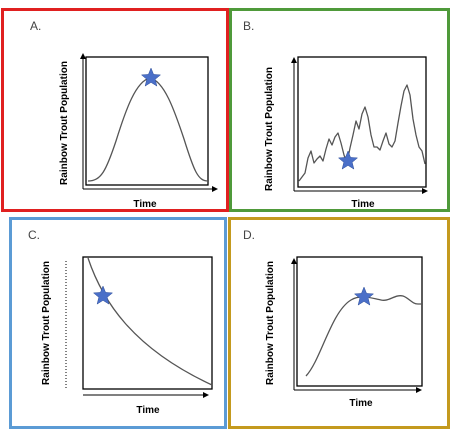 Image resolution: width=453 pixels, height=438 pixels. I want to click on panel-letter-c: C., so click(34, 235).